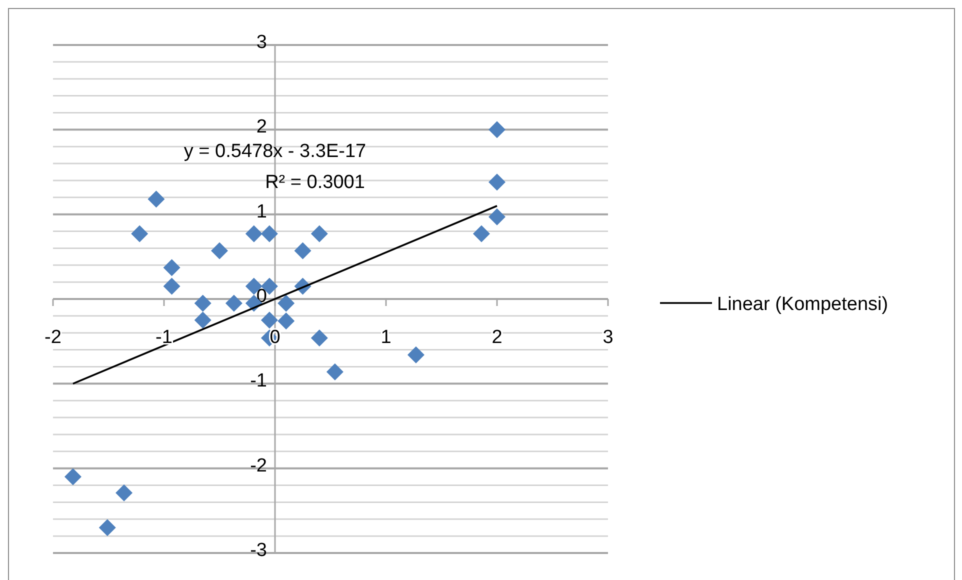  I want to click on x-tick-label: 1, so click(386, 337).